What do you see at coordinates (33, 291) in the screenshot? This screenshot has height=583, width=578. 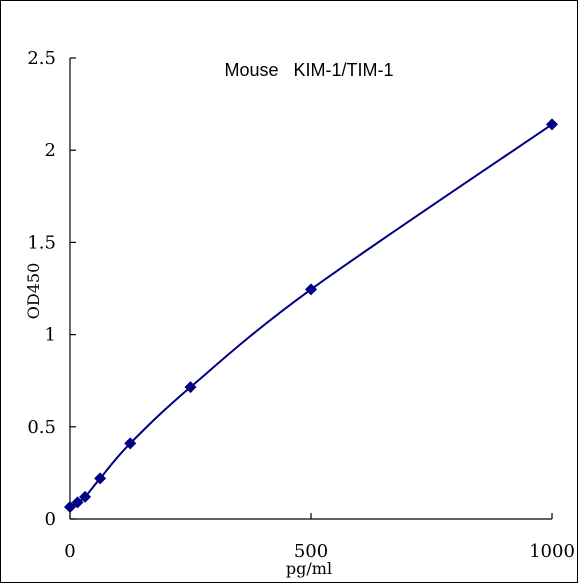 I see `y-axis-title: OD450` at bounding box center [33, 291].